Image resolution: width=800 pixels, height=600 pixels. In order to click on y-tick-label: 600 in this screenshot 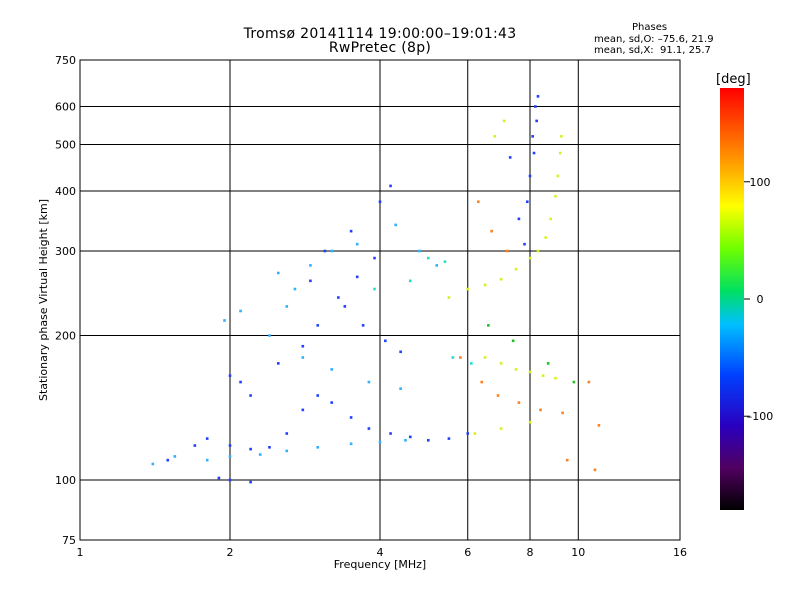, I will do `click(65, 107)`.